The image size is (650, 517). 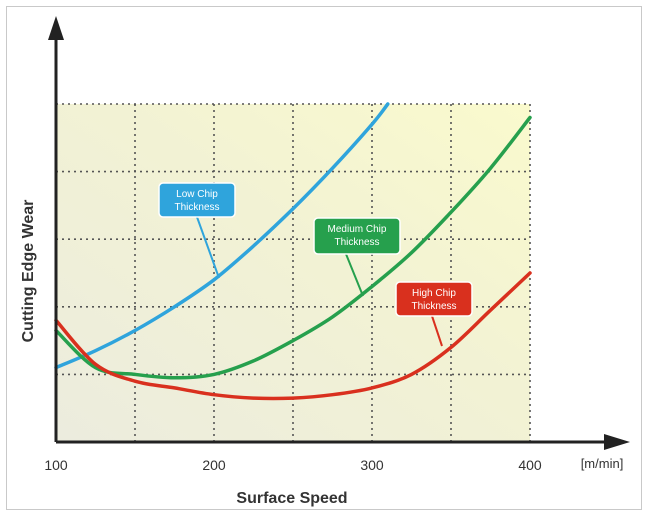 What do you see at coordinates (357, 236) in the screenshot?
I see `medium-chip-label-box` at bounding box center [357, 236].